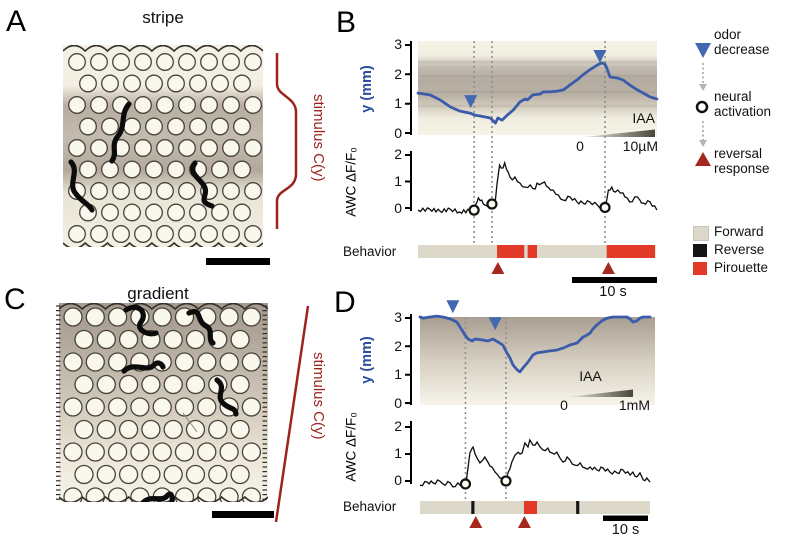 This screenshot has height=551, width=798. Describe the element at coordinates (741, 267) in the screenshot. I see `legend-pirouette-label: Pirouette` at that location.